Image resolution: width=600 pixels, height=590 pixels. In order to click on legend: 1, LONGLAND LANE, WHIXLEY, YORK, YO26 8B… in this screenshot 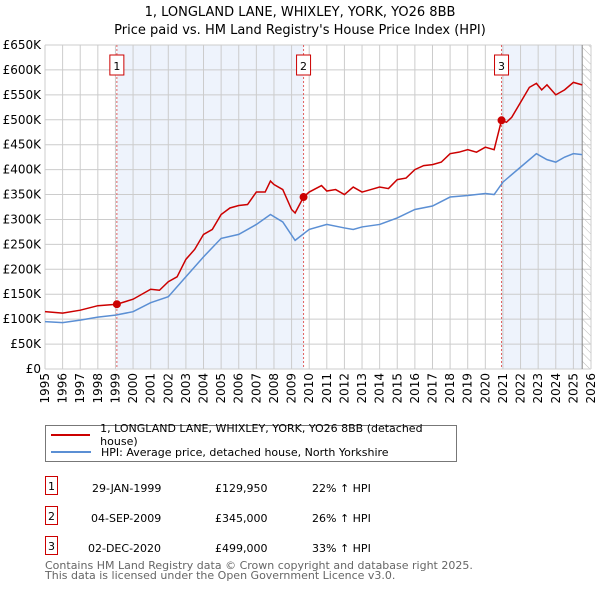, I will do `click(251, 442)`.